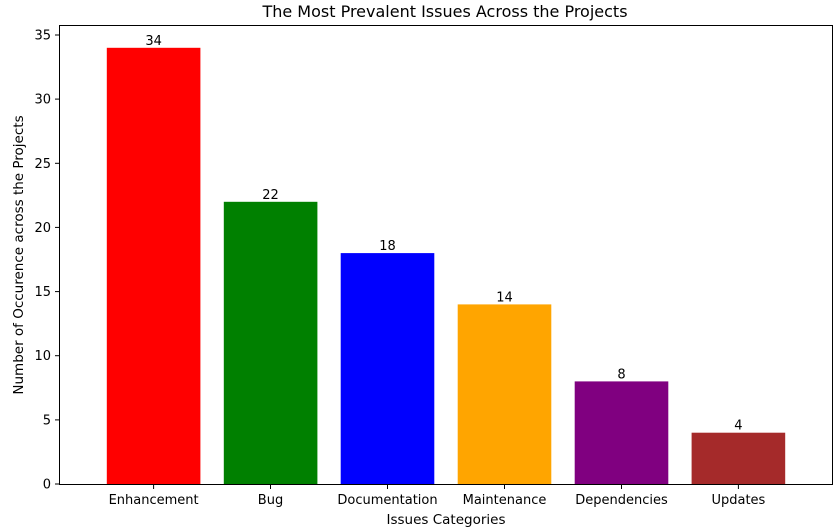 This screenshot has height=530, width=840. Describe the element at coordinates (153, 266) in the screenshot. I see `bar-enhancement` at that location.